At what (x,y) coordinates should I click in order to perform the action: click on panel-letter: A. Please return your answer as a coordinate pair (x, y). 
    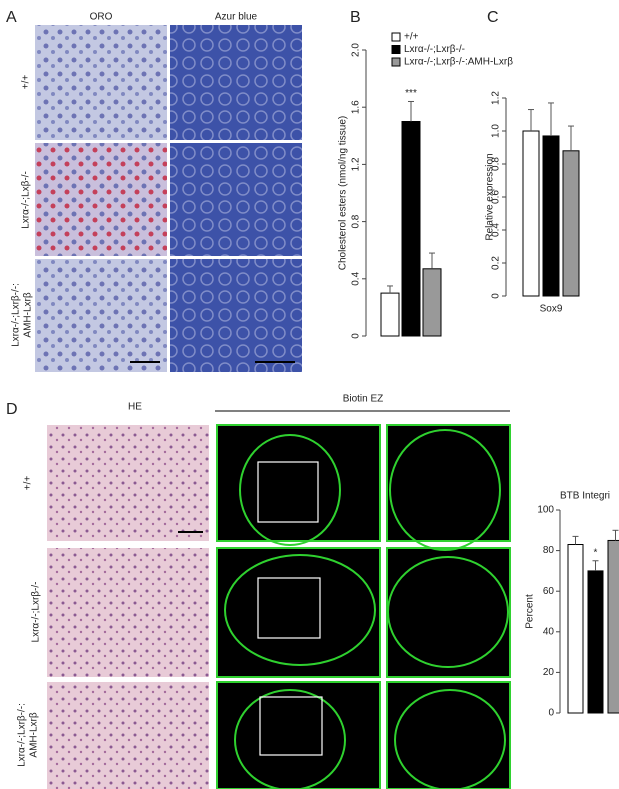
    Looking at the image, I should click on (11, 17).